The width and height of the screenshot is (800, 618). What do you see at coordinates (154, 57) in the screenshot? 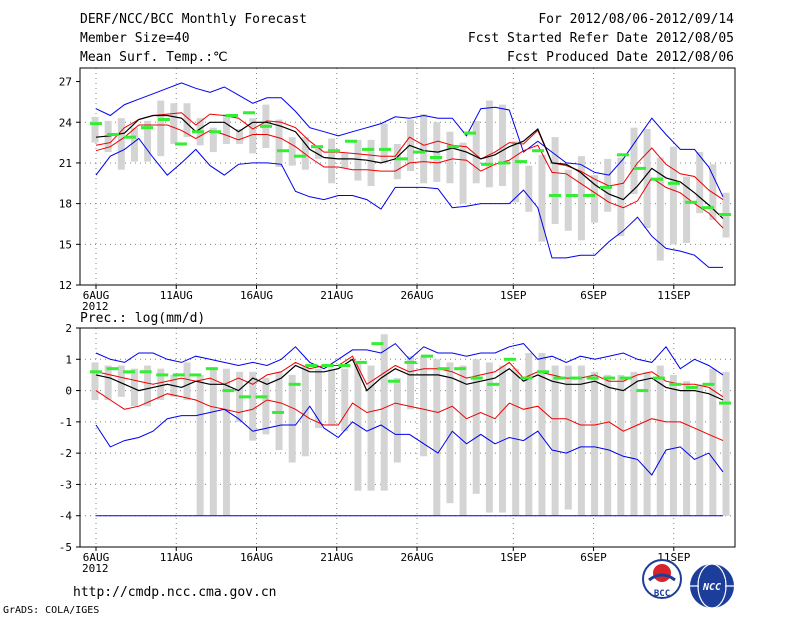
I see `variable-label: Mean Surf. Temp.:℃` at bounding box center [154, 57].